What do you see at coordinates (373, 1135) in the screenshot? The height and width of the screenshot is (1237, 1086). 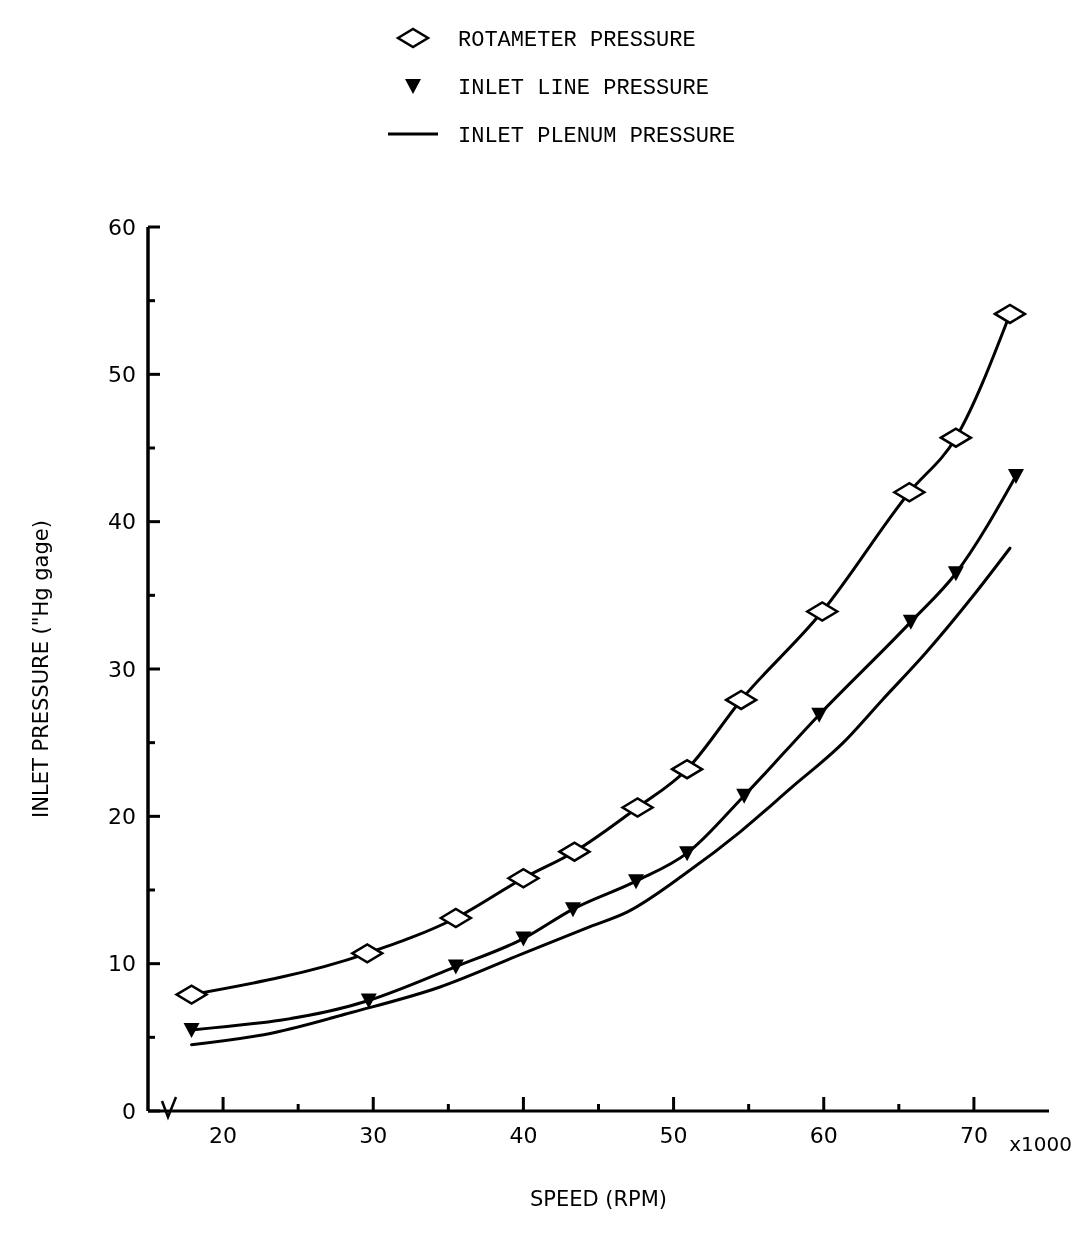 I see `x-tick-label: 30` at bounding box center [373, 1135].